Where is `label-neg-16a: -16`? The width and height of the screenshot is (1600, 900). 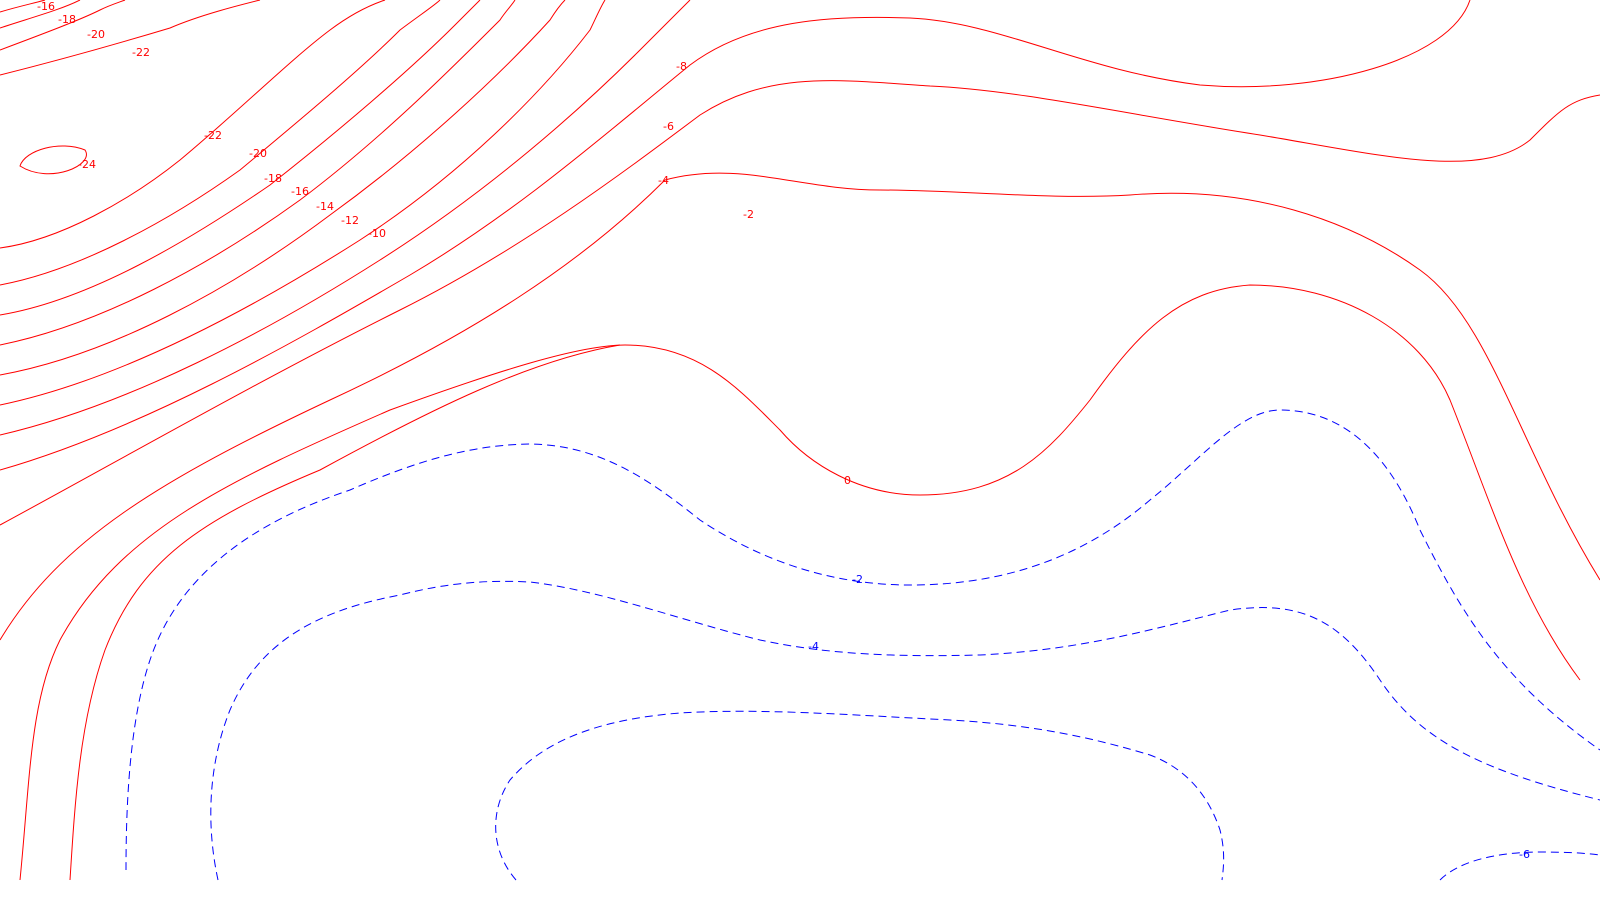 label-neg-16a: -16 is located at coordinates (46, 6).